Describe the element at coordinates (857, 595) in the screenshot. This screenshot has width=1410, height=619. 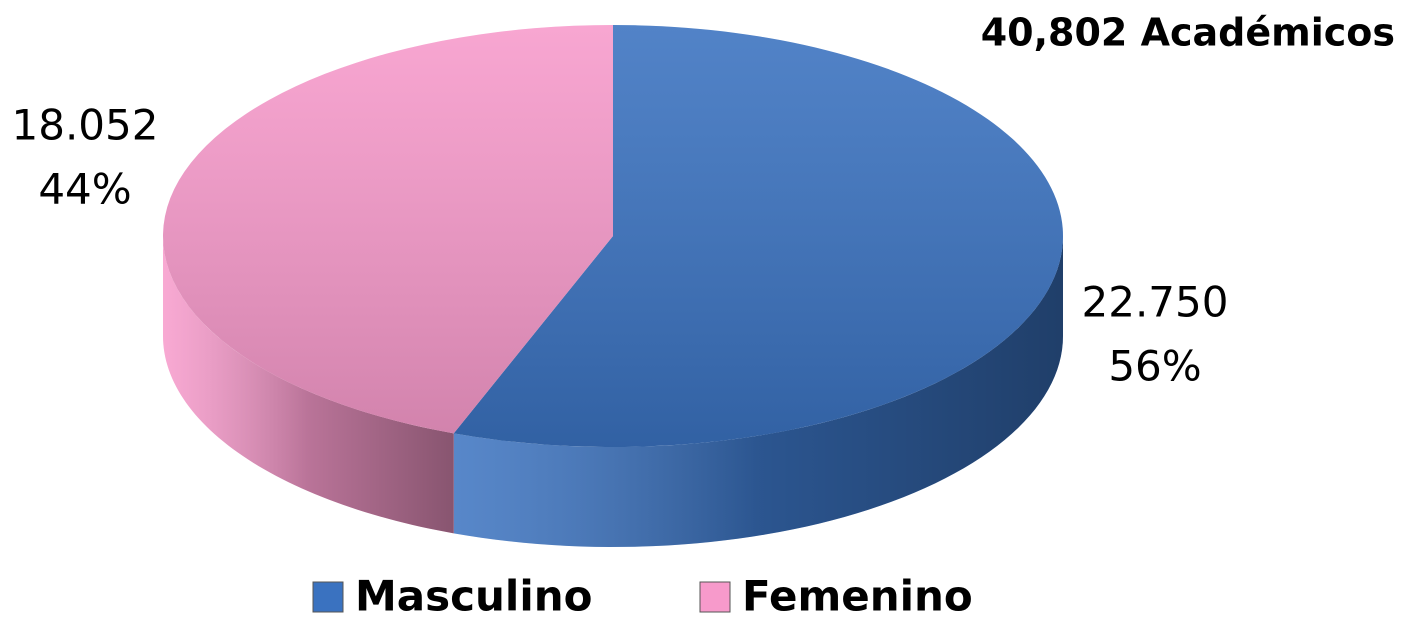
I see `legend-label: Femenino` at that location.